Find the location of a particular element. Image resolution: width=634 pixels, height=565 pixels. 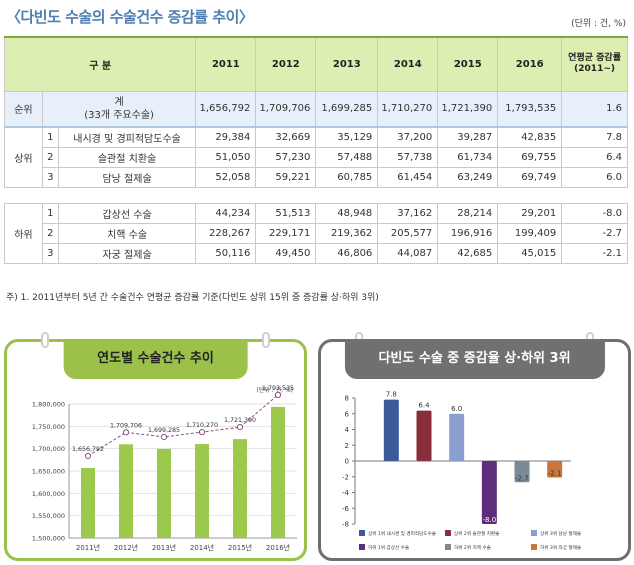

growth-cell: 1.6 is located at coordinates (594, 109).